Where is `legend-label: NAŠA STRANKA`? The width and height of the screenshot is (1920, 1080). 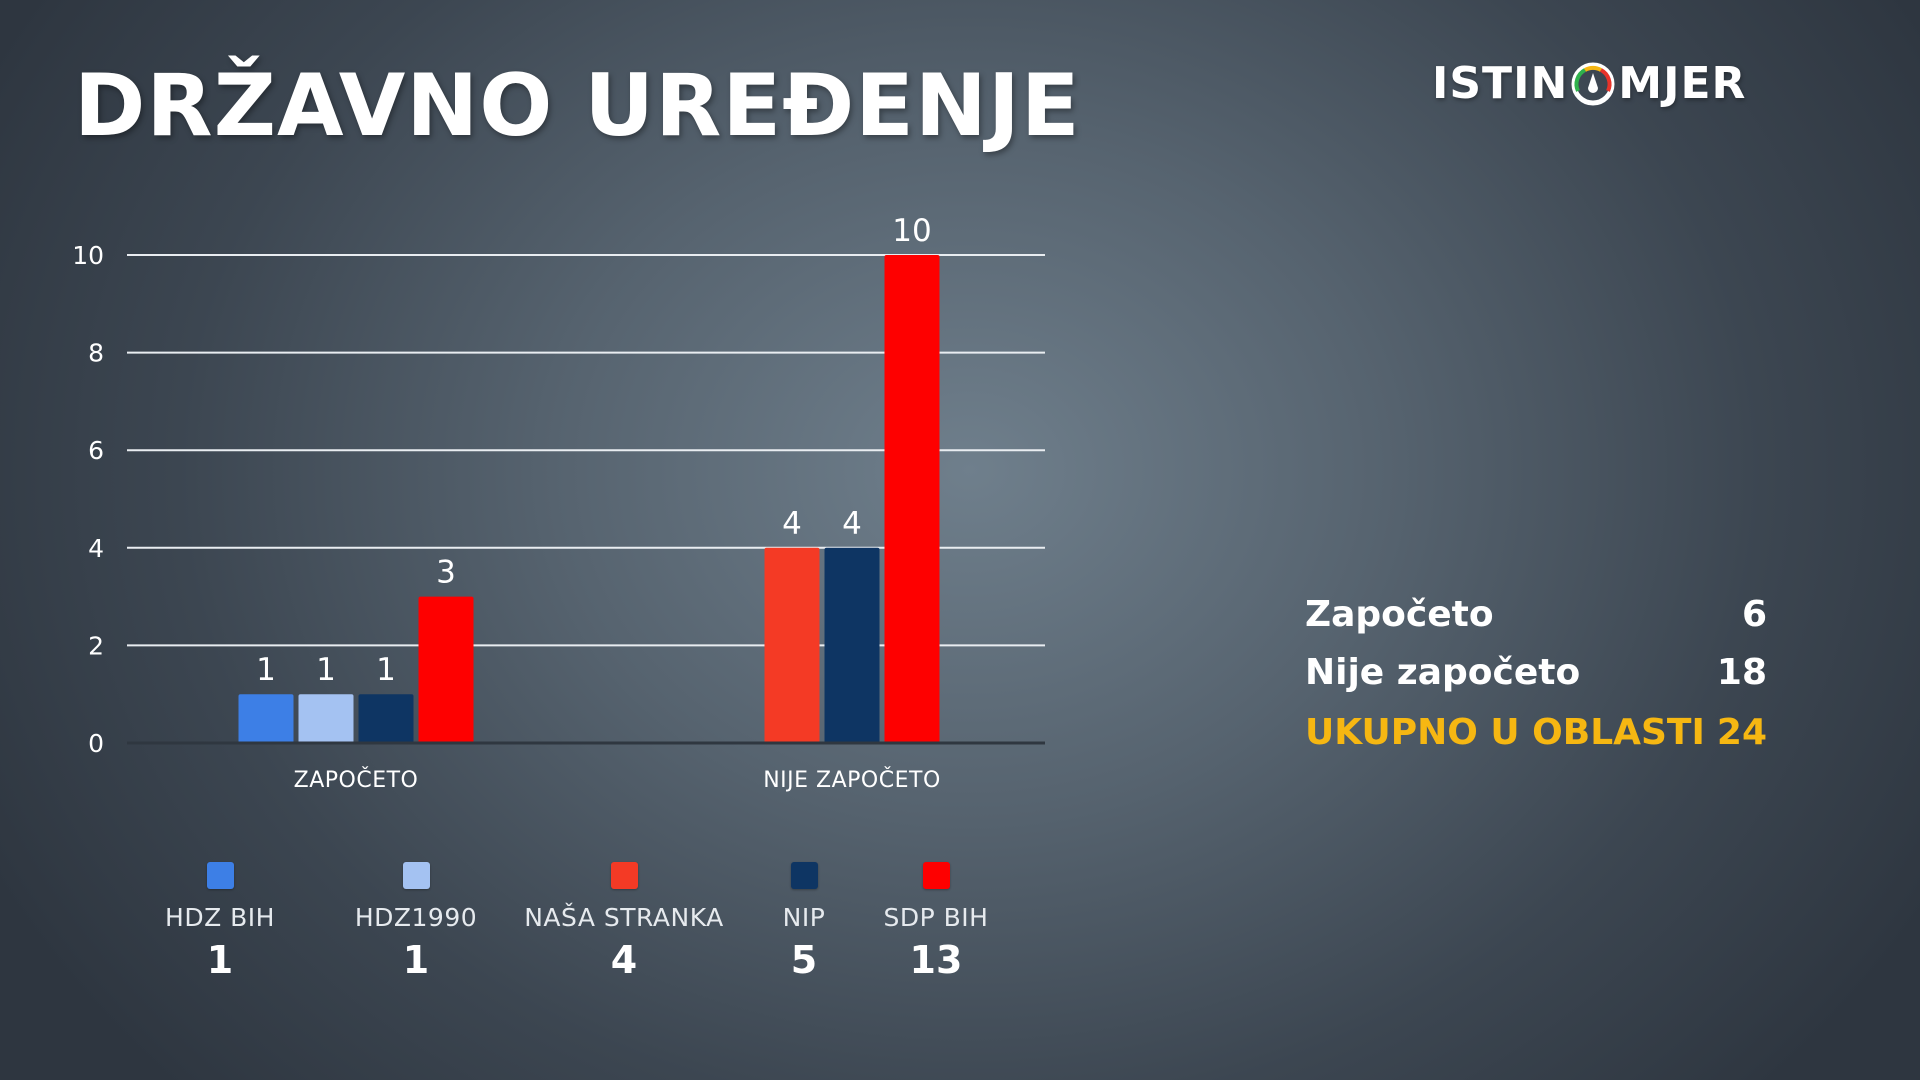
legend-label: NAŠA STRANKA is located at coordinates (624, 917).